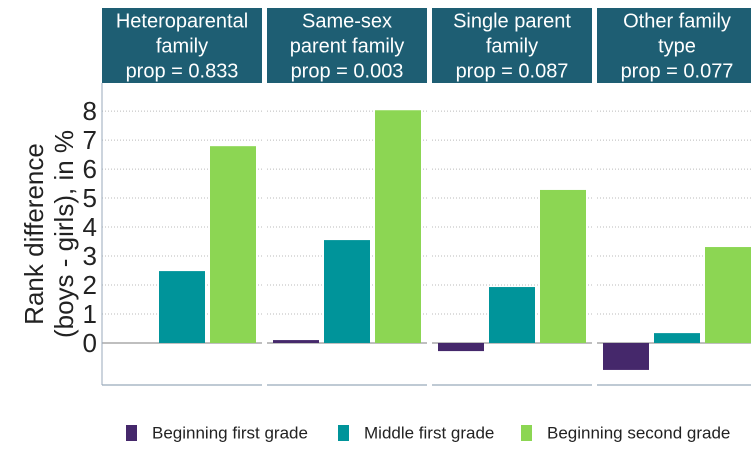 This screenshot has width=751, height=449. Describe the element at coordinates (182, 71) in the screenshot. I see `facet-label: prop = 0.833` at that location.